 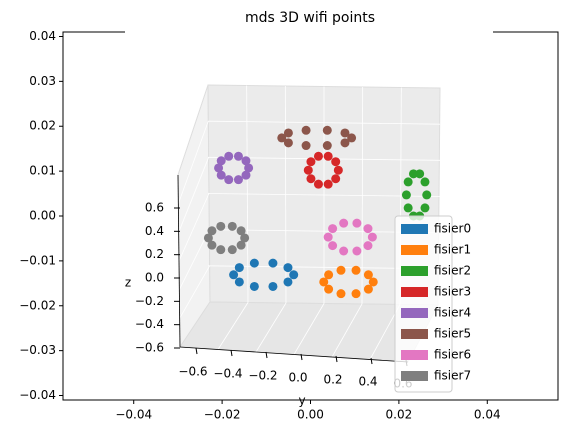 I want to click on x-tick-label: 0.00, so click(x=310, y=415).